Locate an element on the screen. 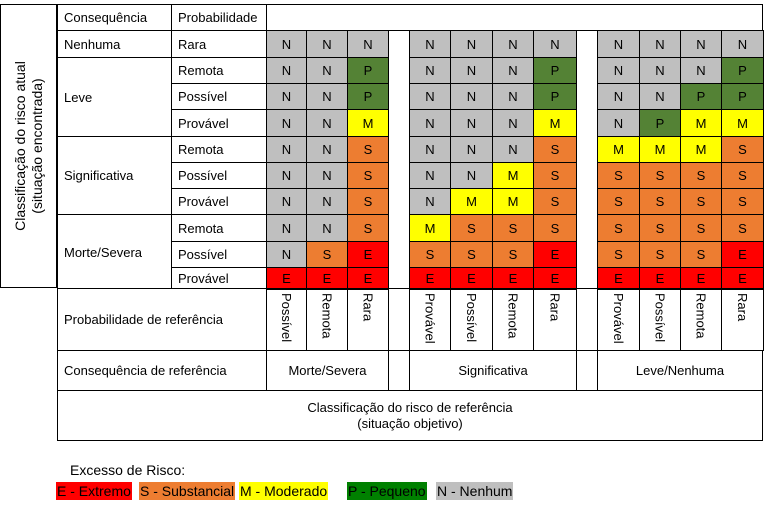  ref-prob-label: Probabilidade de referência is located at coordinates (162, 319).